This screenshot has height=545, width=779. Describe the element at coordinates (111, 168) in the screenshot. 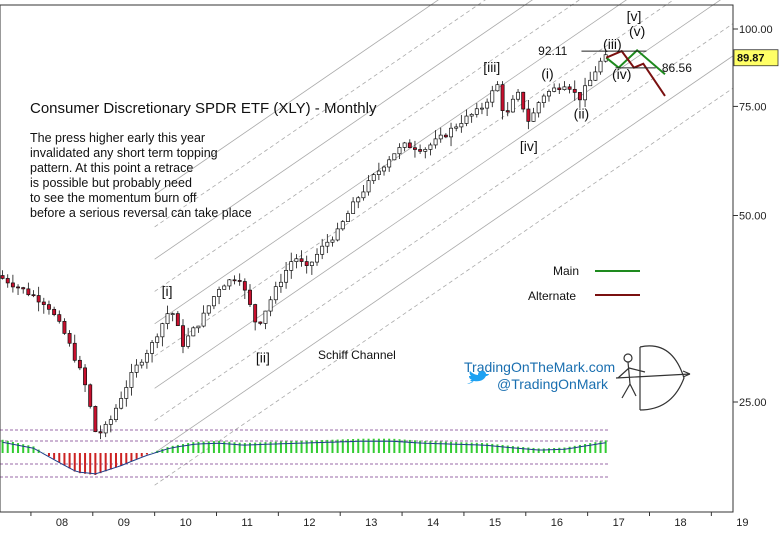

I see `note-line-3: pattern. At this point a retrace` at that location.